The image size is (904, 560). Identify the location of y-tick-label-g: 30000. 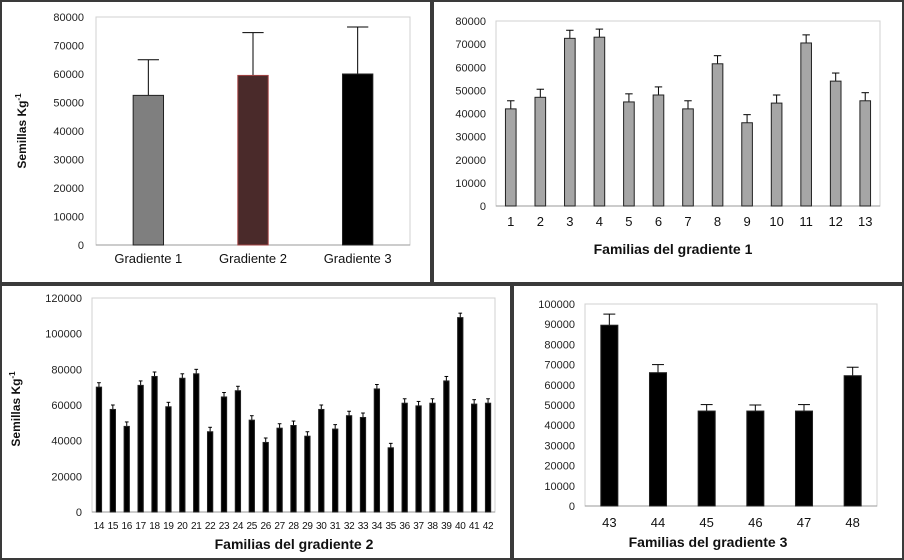
(68, 161).